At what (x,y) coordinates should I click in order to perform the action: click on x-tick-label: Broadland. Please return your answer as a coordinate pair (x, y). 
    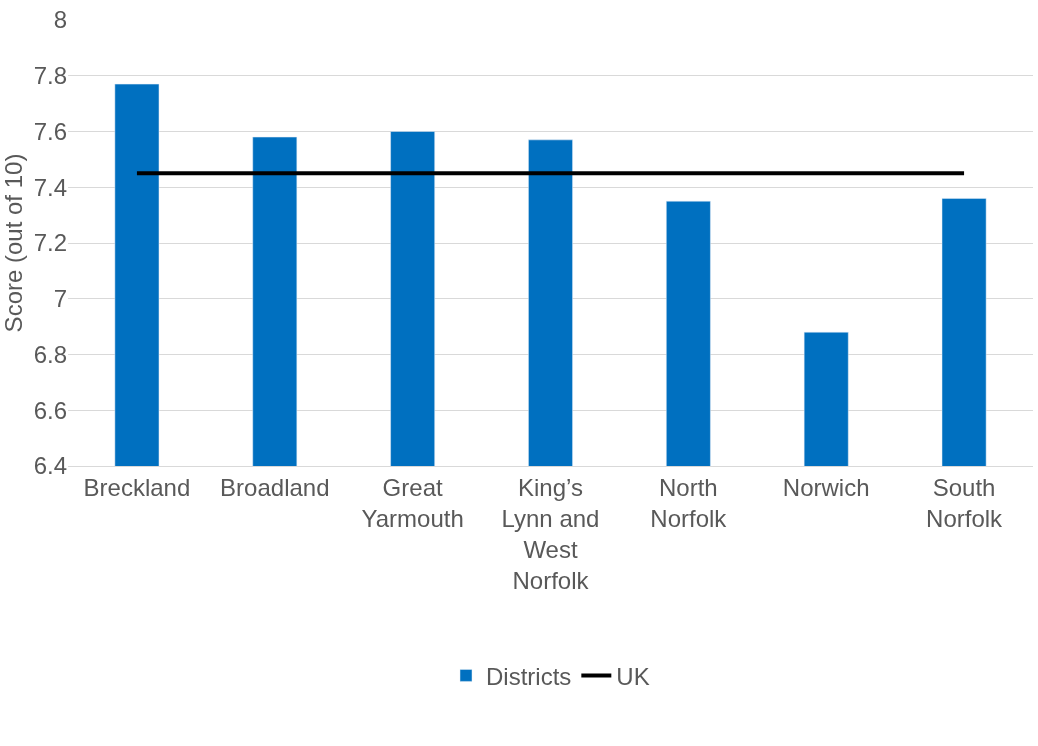
    Looking at the image, I should click on (275, 487).